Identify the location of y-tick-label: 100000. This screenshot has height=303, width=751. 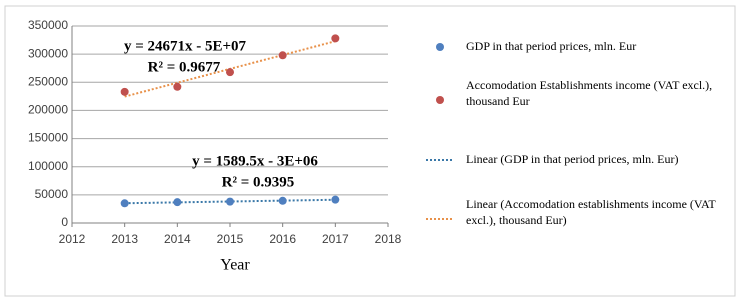
(48, 166).